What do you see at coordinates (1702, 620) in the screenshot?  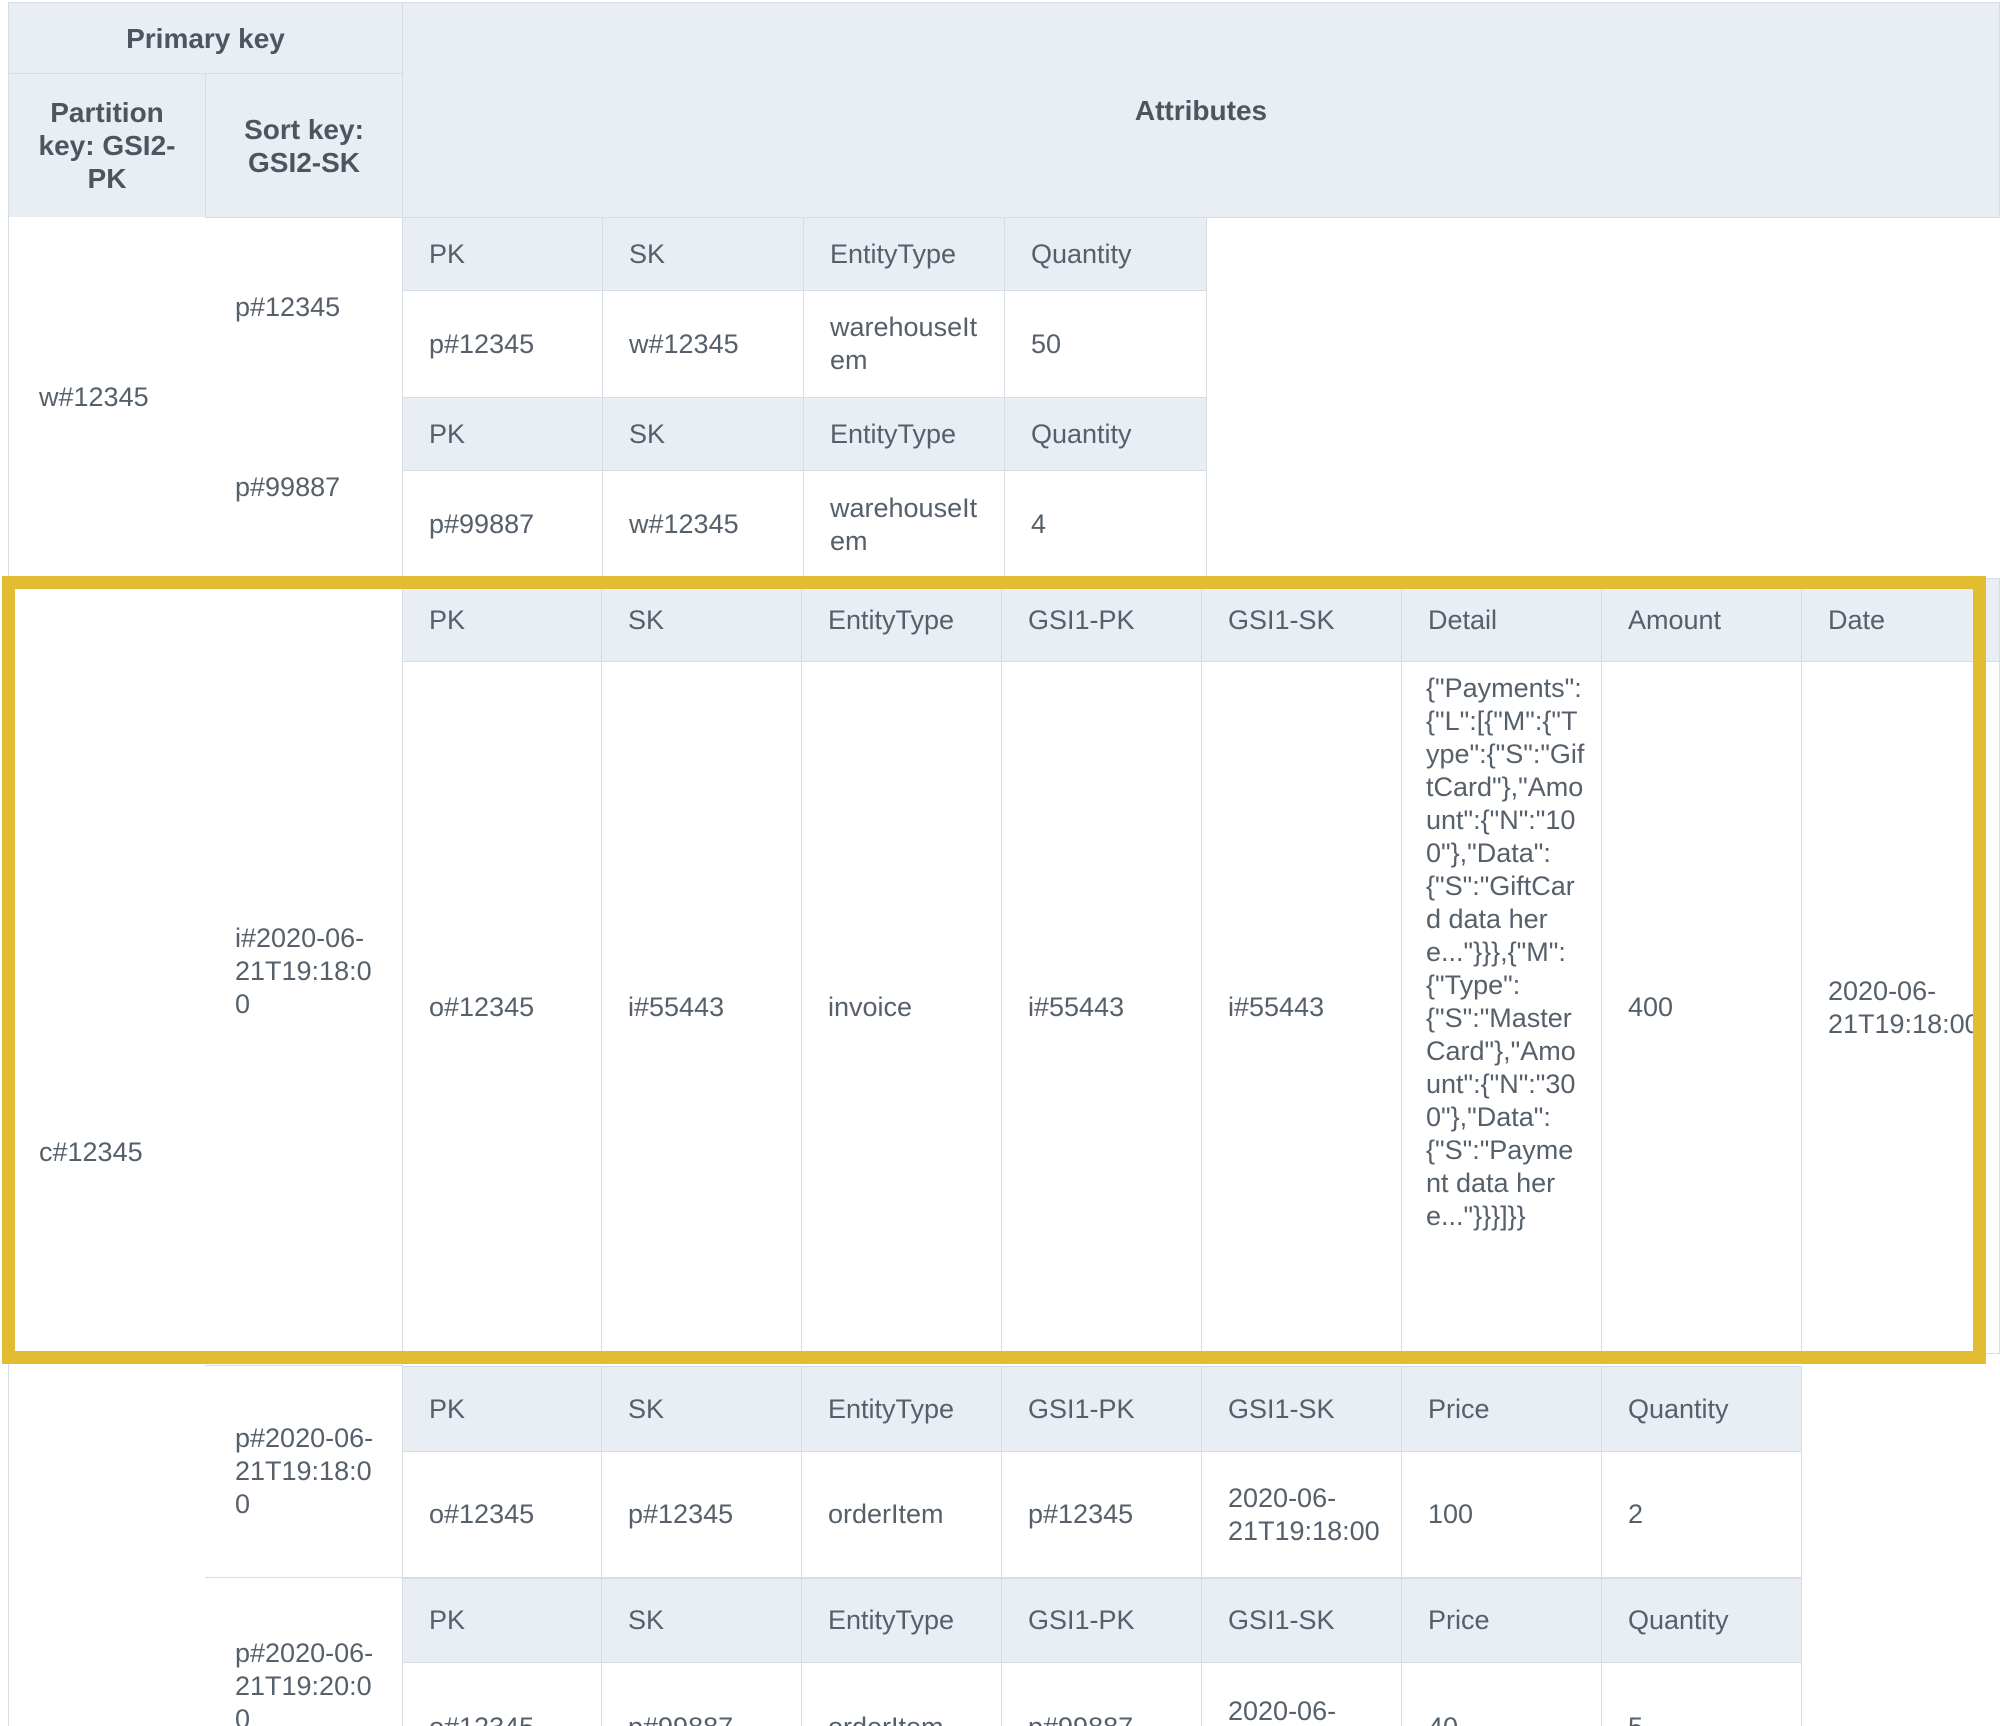 I see `column-header: Amount` at bounding box center [1702, 620].